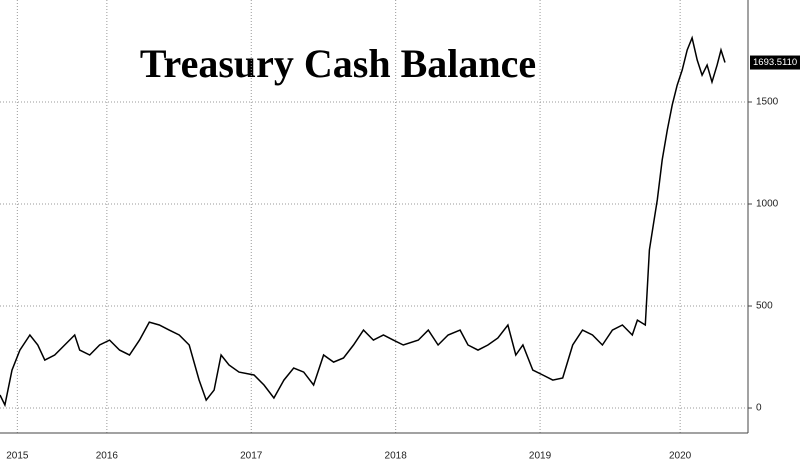  What do you see at coordinates (764, 306) in the screenshot?
I see `y-tick-label: 500` at bounding box center [764, 306].